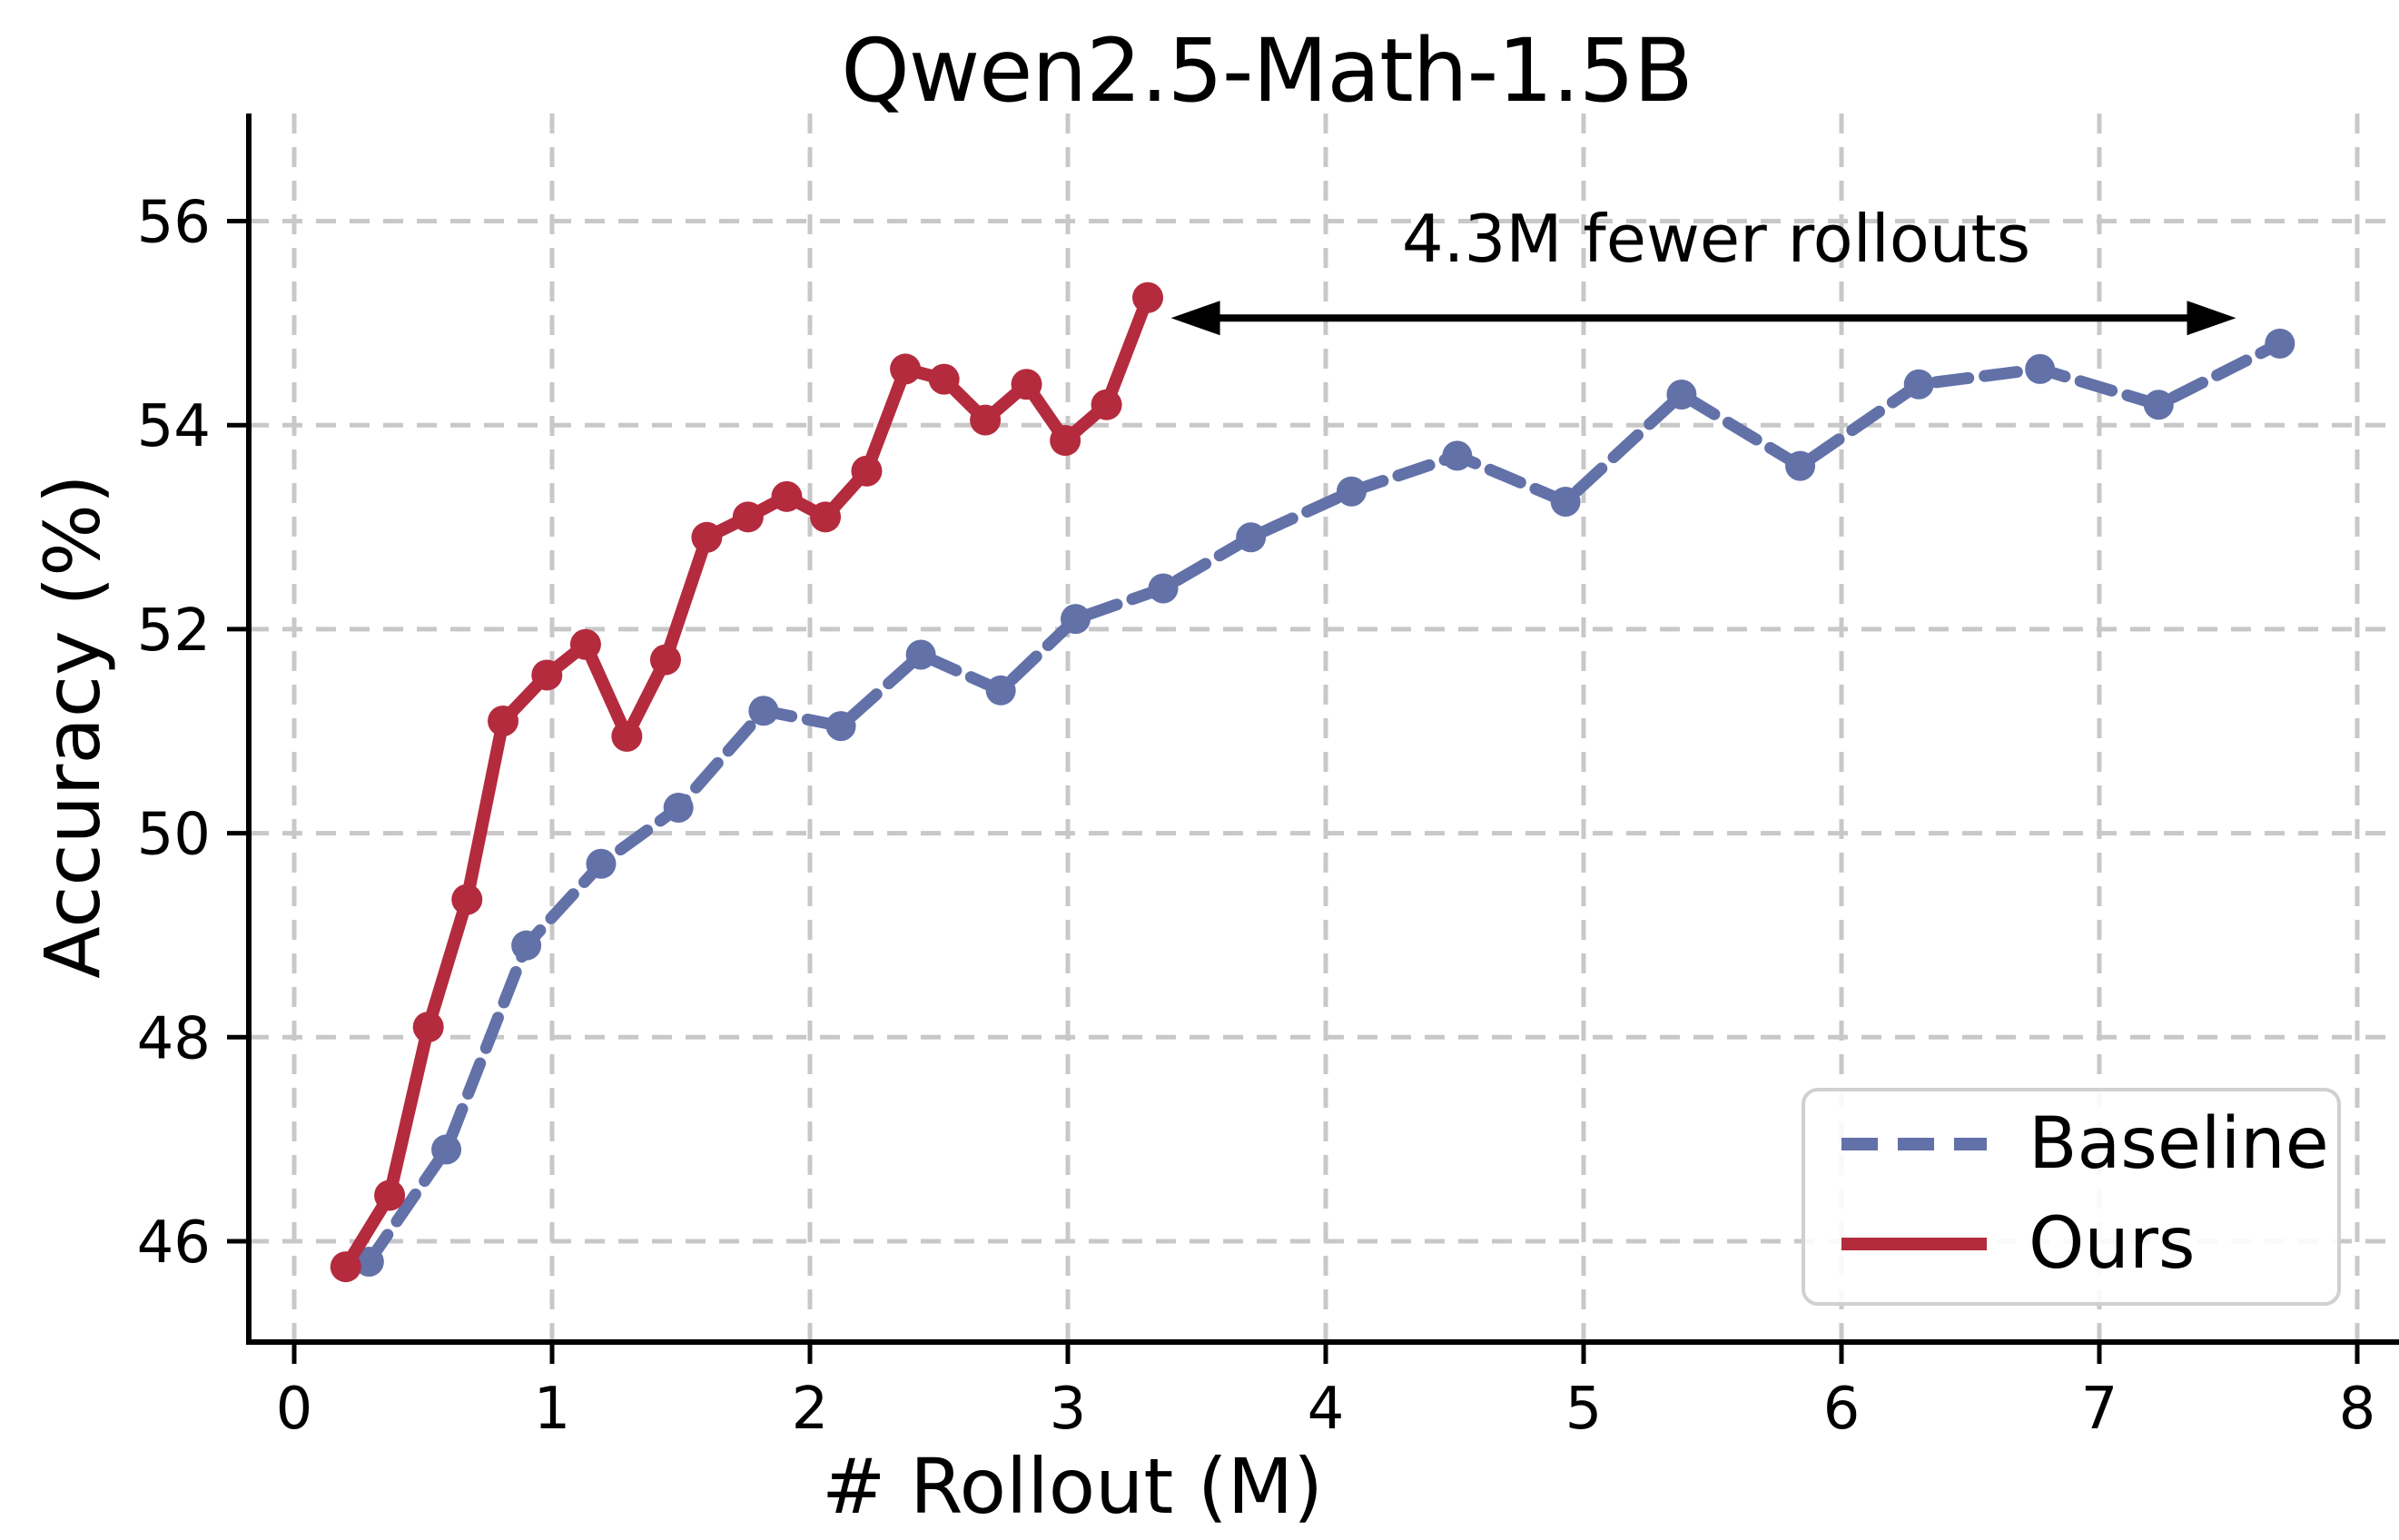 The width and height of the screenshot is (2399, 1540). Describe the element at coordinates (174, 1038) in the screenshot. I see `y-tick-label: 48` at that location.